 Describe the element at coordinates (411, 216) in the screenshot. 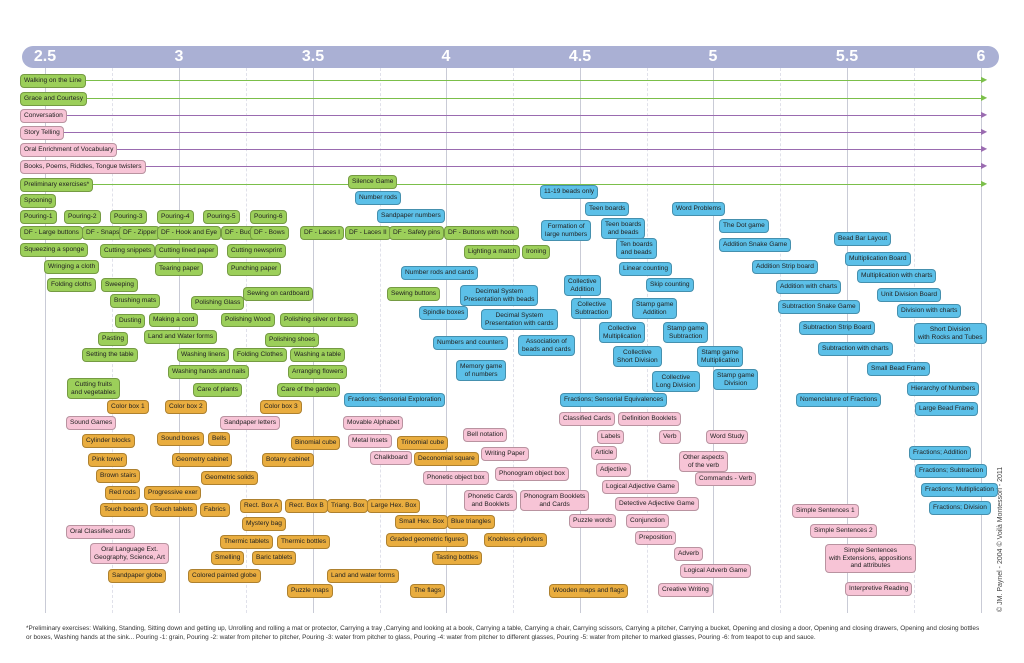

I see `activity-box: Sandpaper numbers` at that location.